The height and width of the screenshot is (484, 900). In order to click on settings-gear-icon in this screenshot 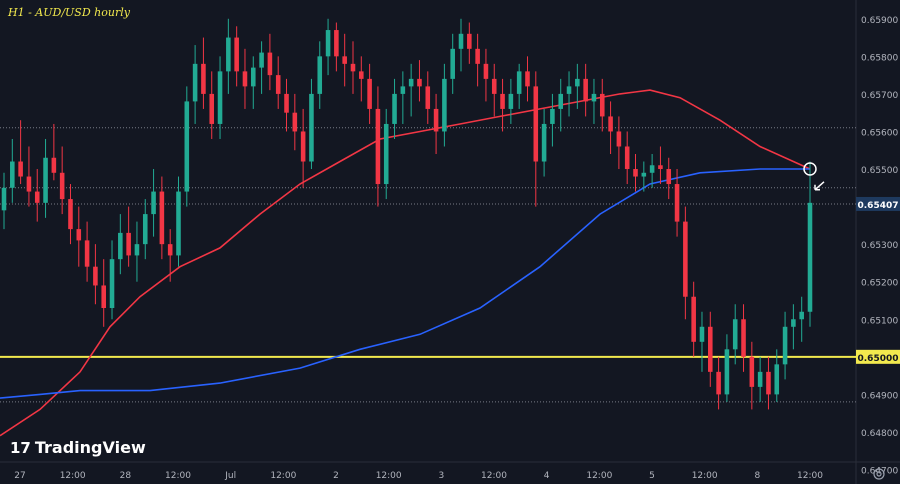, I will do `click(879, 474)`.